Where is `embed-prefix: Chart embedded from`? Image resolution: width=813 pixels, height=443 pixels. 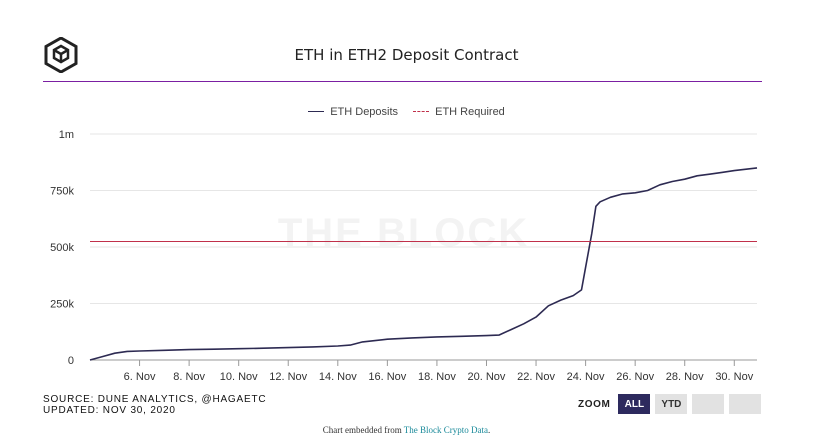
embed-prefix: Chart embedded from is located at coordinates (363, 430).